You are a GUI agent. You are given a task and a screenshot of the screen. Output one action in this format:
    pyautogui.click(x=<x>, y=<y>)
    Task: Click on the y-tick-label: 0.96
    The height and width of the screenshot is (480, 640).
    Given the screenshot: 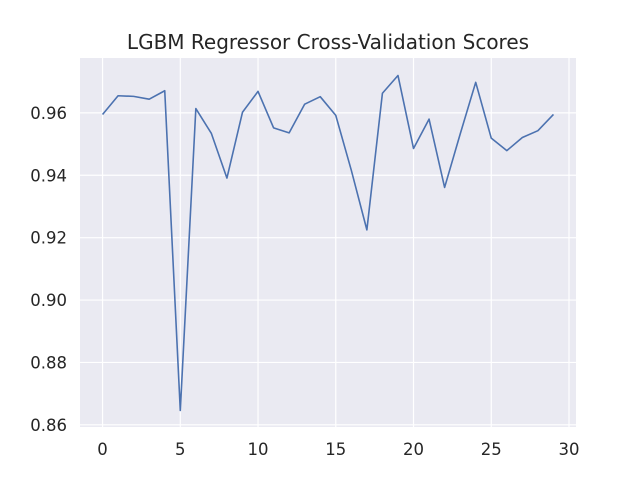 What is the action you would take?
    pyautogui.click(x=48, y=113)
    